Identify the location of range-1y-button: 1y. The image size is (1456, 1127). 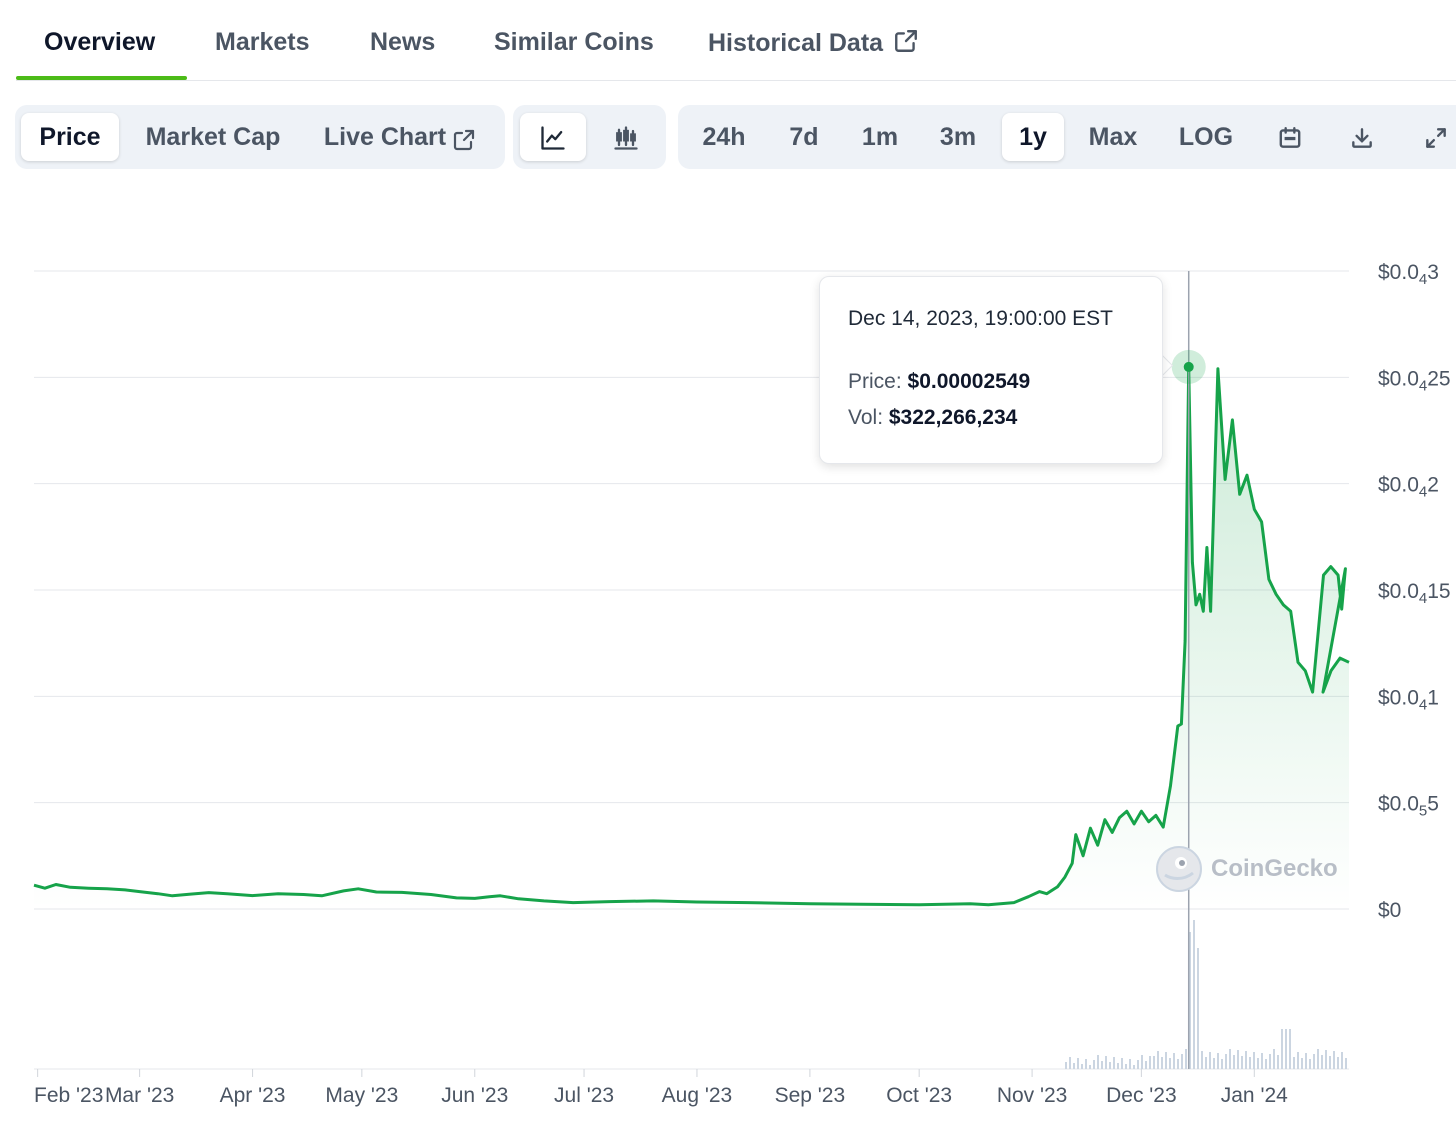
(1033, 137).